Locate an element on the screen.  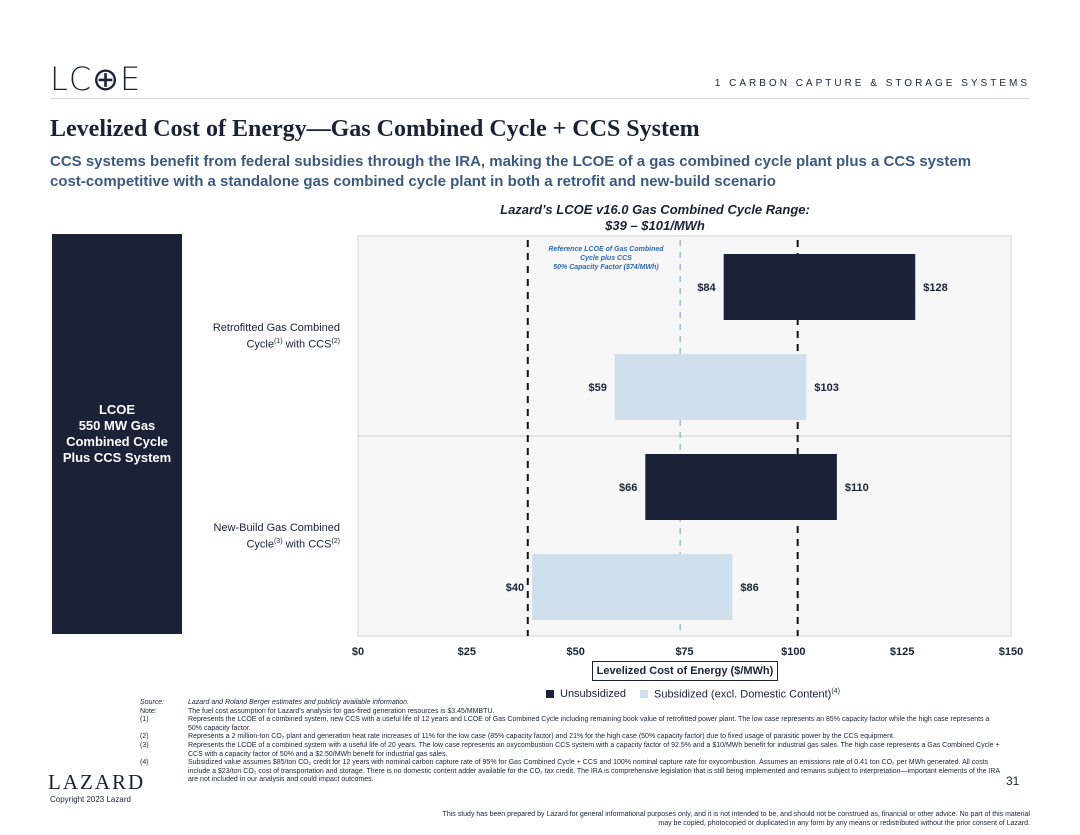
x-tick-label: $125 is located at coordinates (902, 652).